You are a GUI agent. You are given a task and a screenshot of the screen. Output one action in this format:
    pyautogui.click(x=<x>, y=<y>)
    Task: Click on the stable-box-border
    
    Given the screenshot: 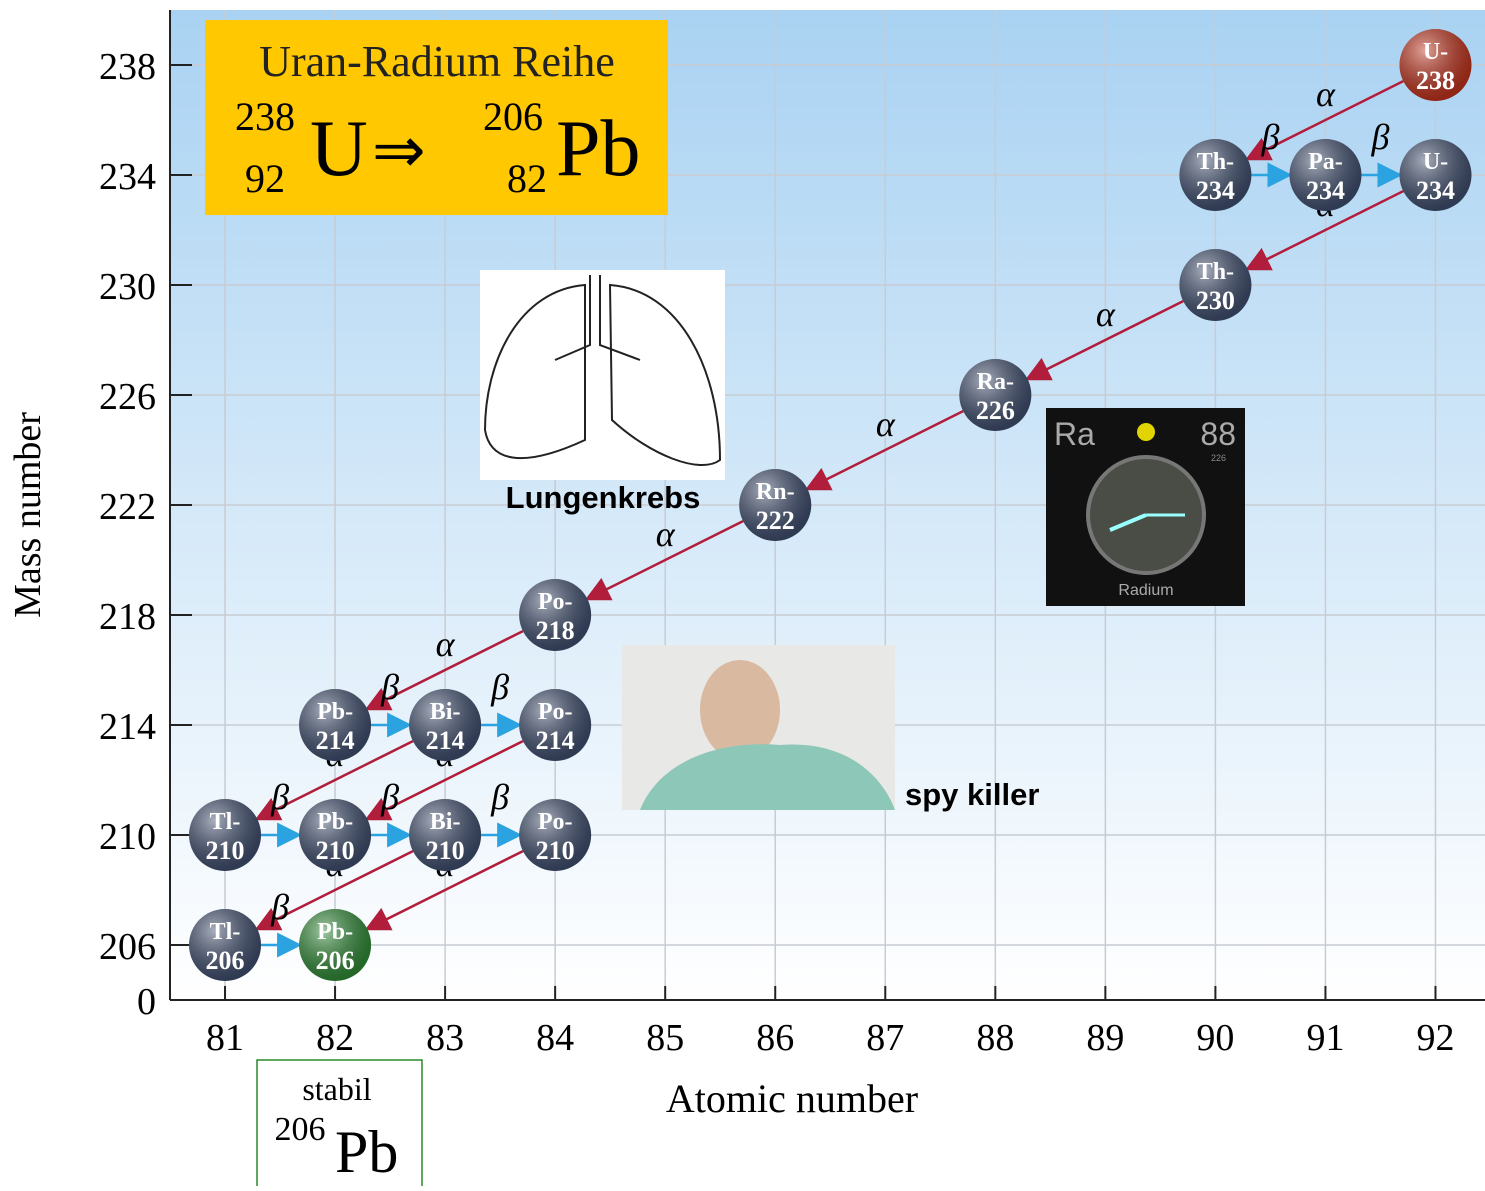 What is the action you would take?
    pyautogui.click(x=339, y=1125)
    